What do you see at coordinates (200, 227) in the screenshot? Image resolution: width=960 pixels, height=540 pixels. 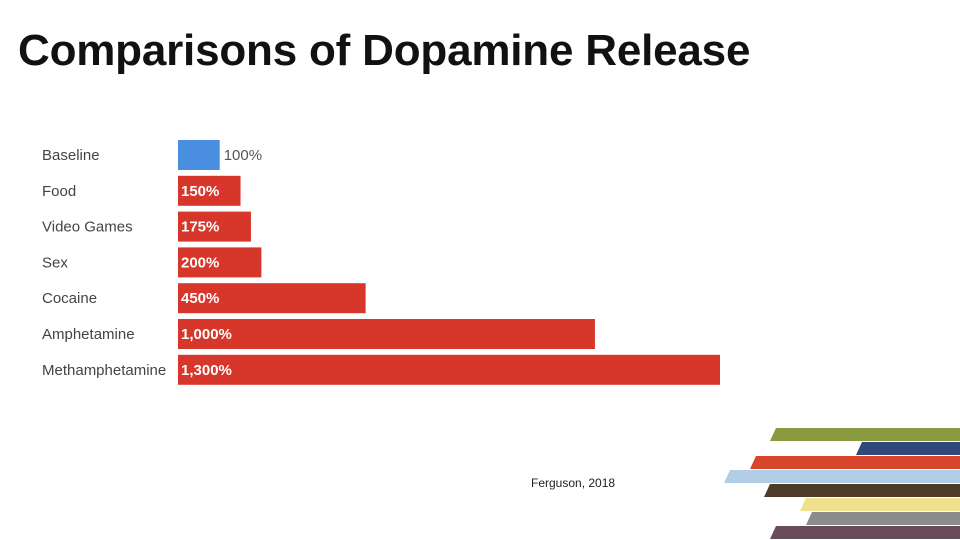 I see `bar-value-label: 175%` at bounding box center [200, 227].